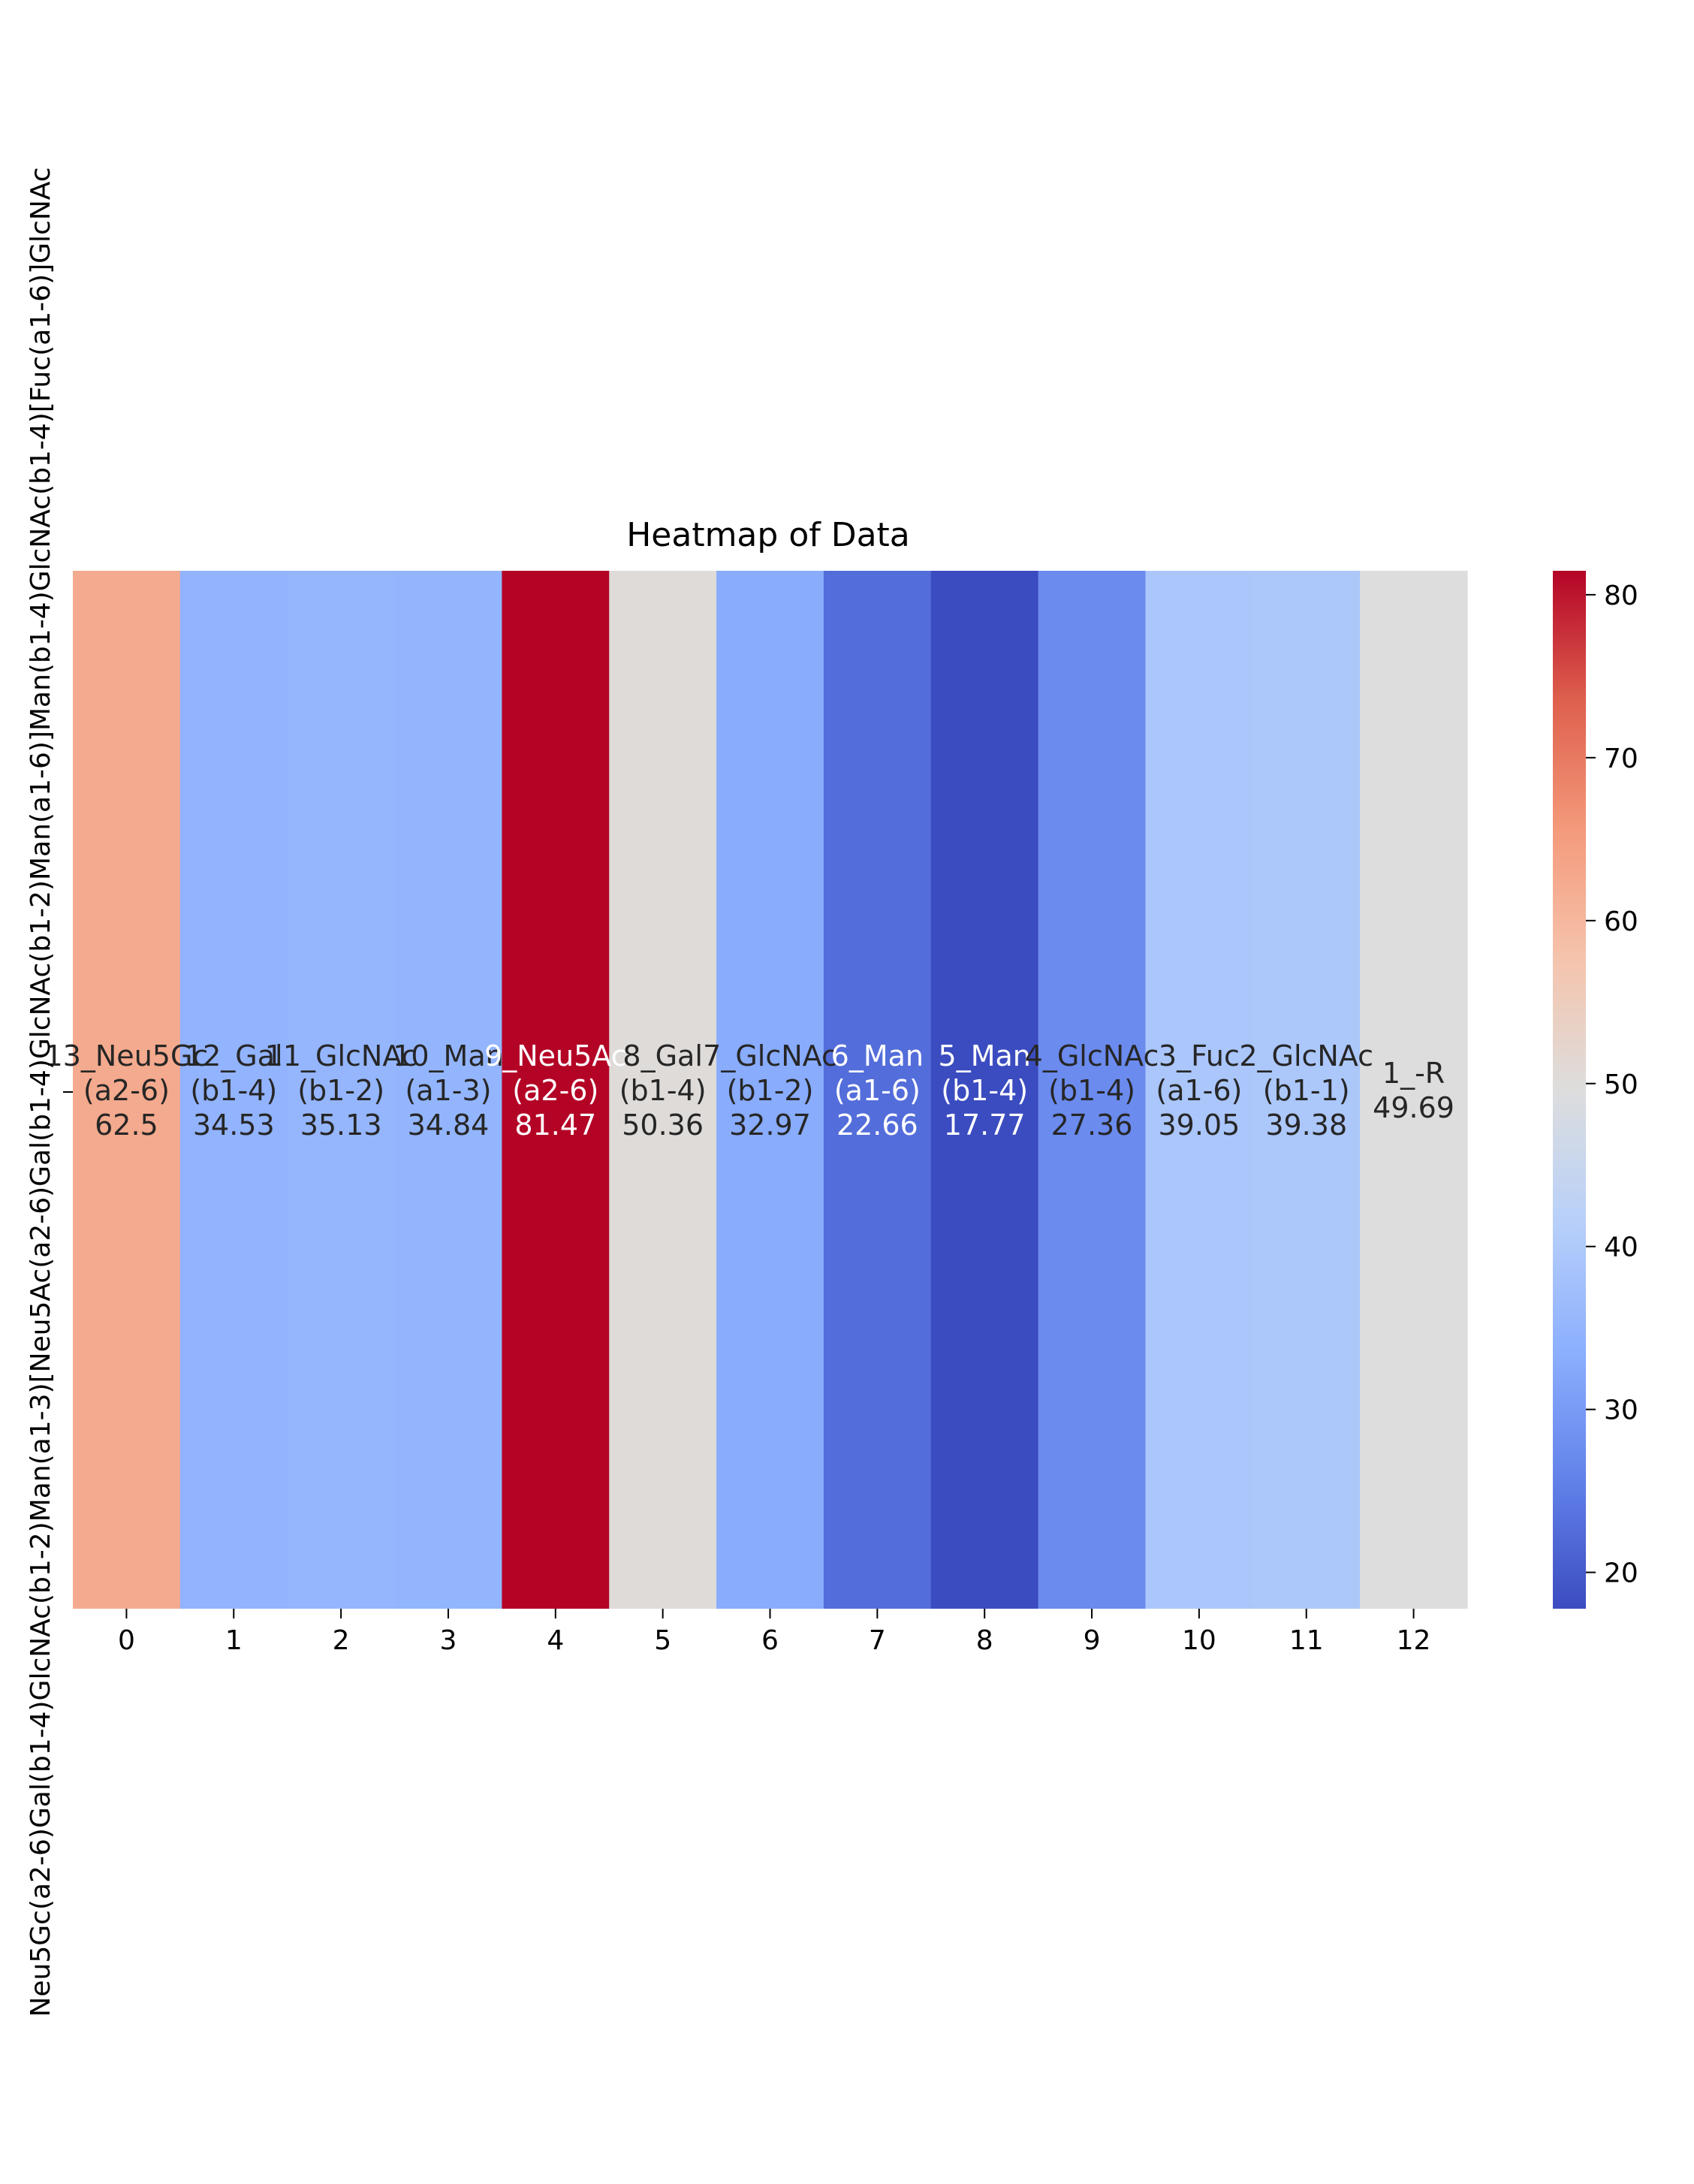  I want to click on x-tick-label: 6, so click(770, 1640).